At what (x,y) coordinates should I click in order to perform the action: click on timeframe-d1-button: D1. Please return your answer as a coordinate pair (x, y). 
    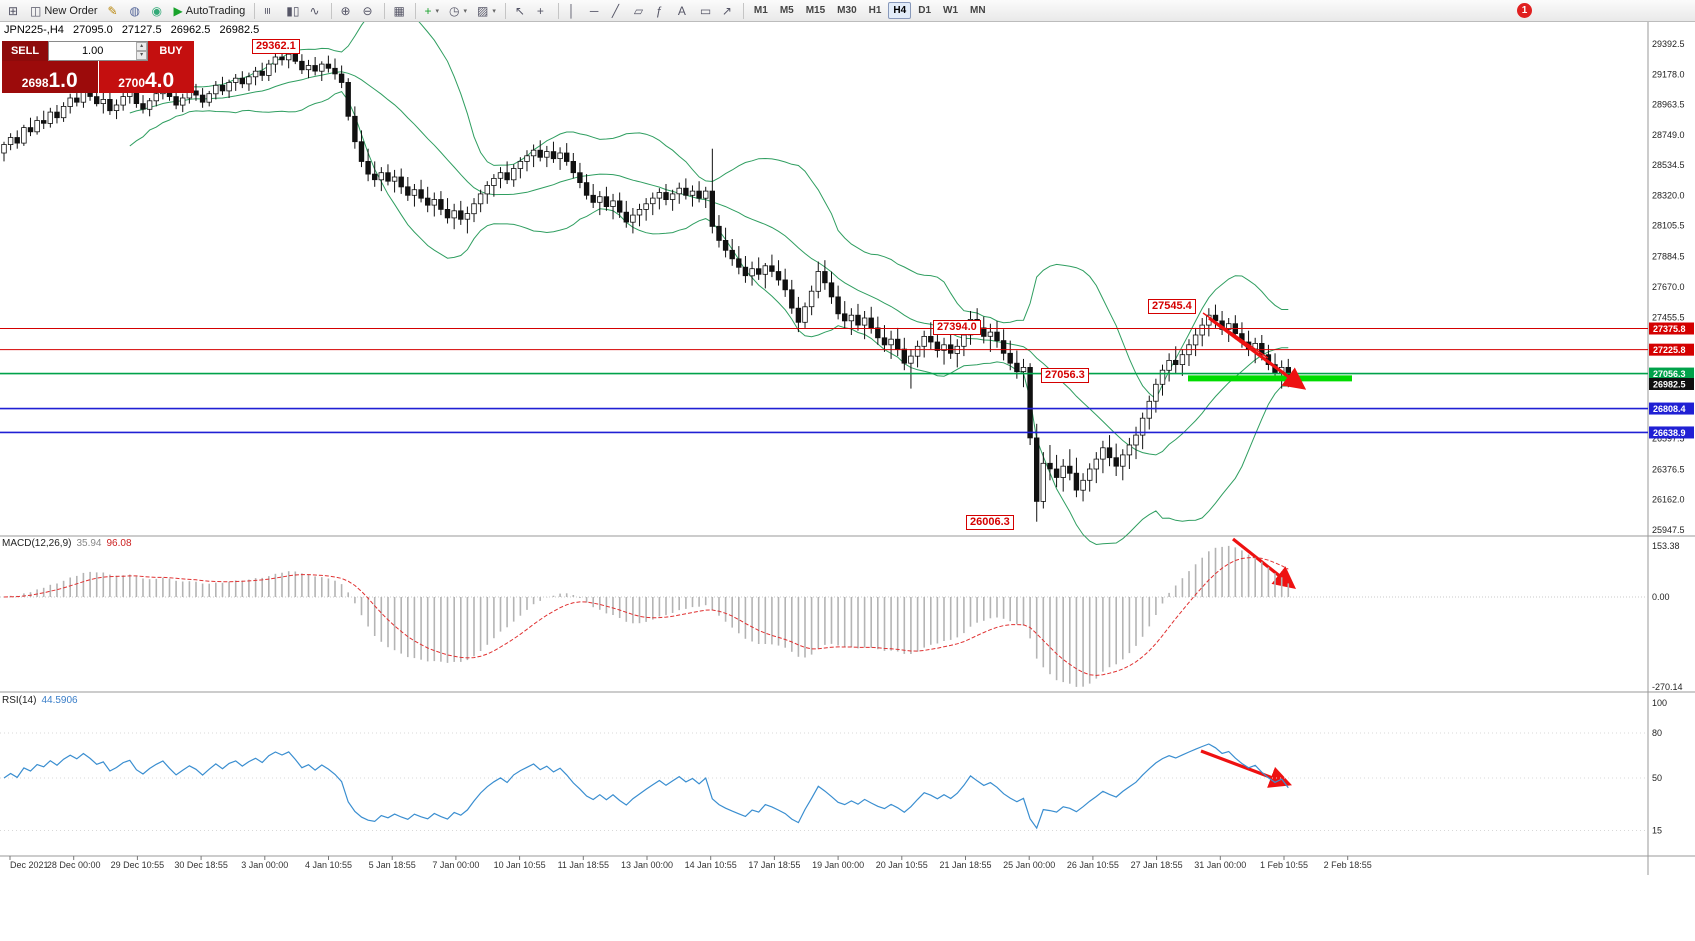
    Looking at the image, I should click on (924, 10).